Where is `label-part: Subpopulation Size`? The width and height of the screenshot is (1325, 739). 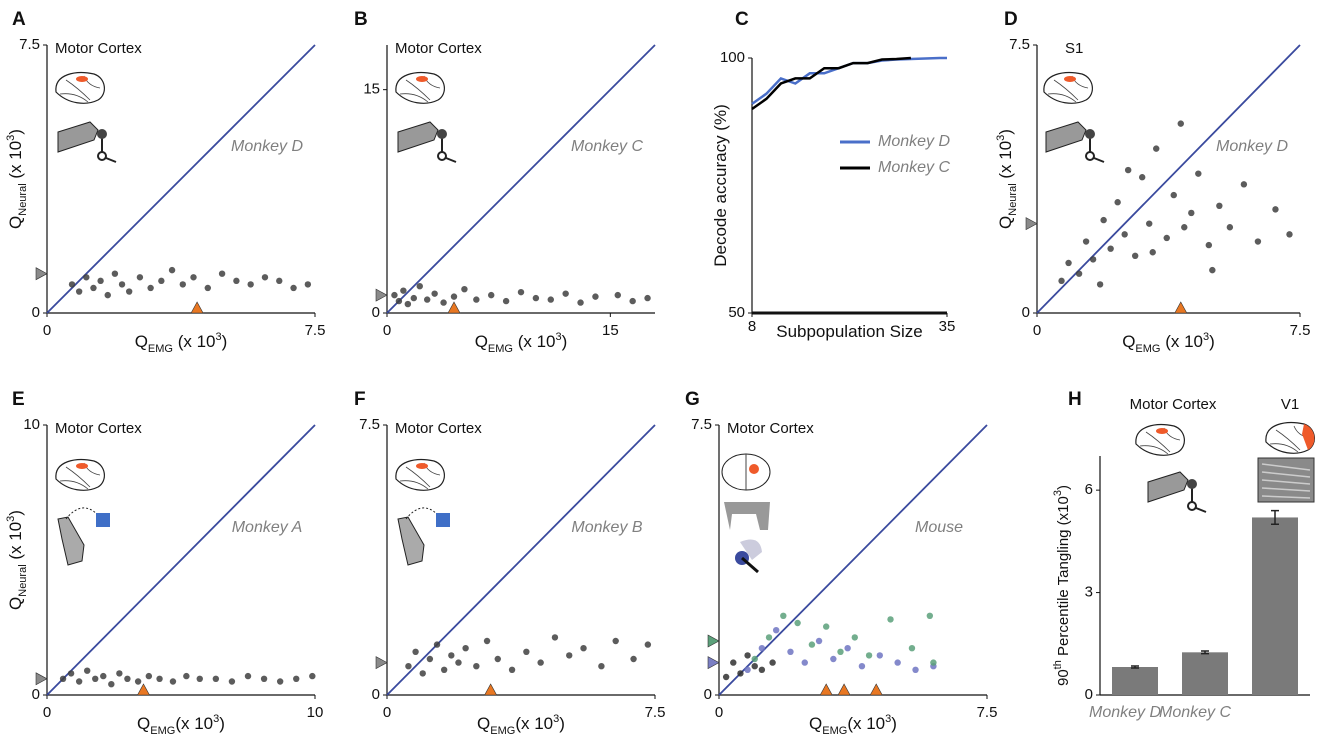 label-part: Subpopulation Size is located at coordinates (849, 331).